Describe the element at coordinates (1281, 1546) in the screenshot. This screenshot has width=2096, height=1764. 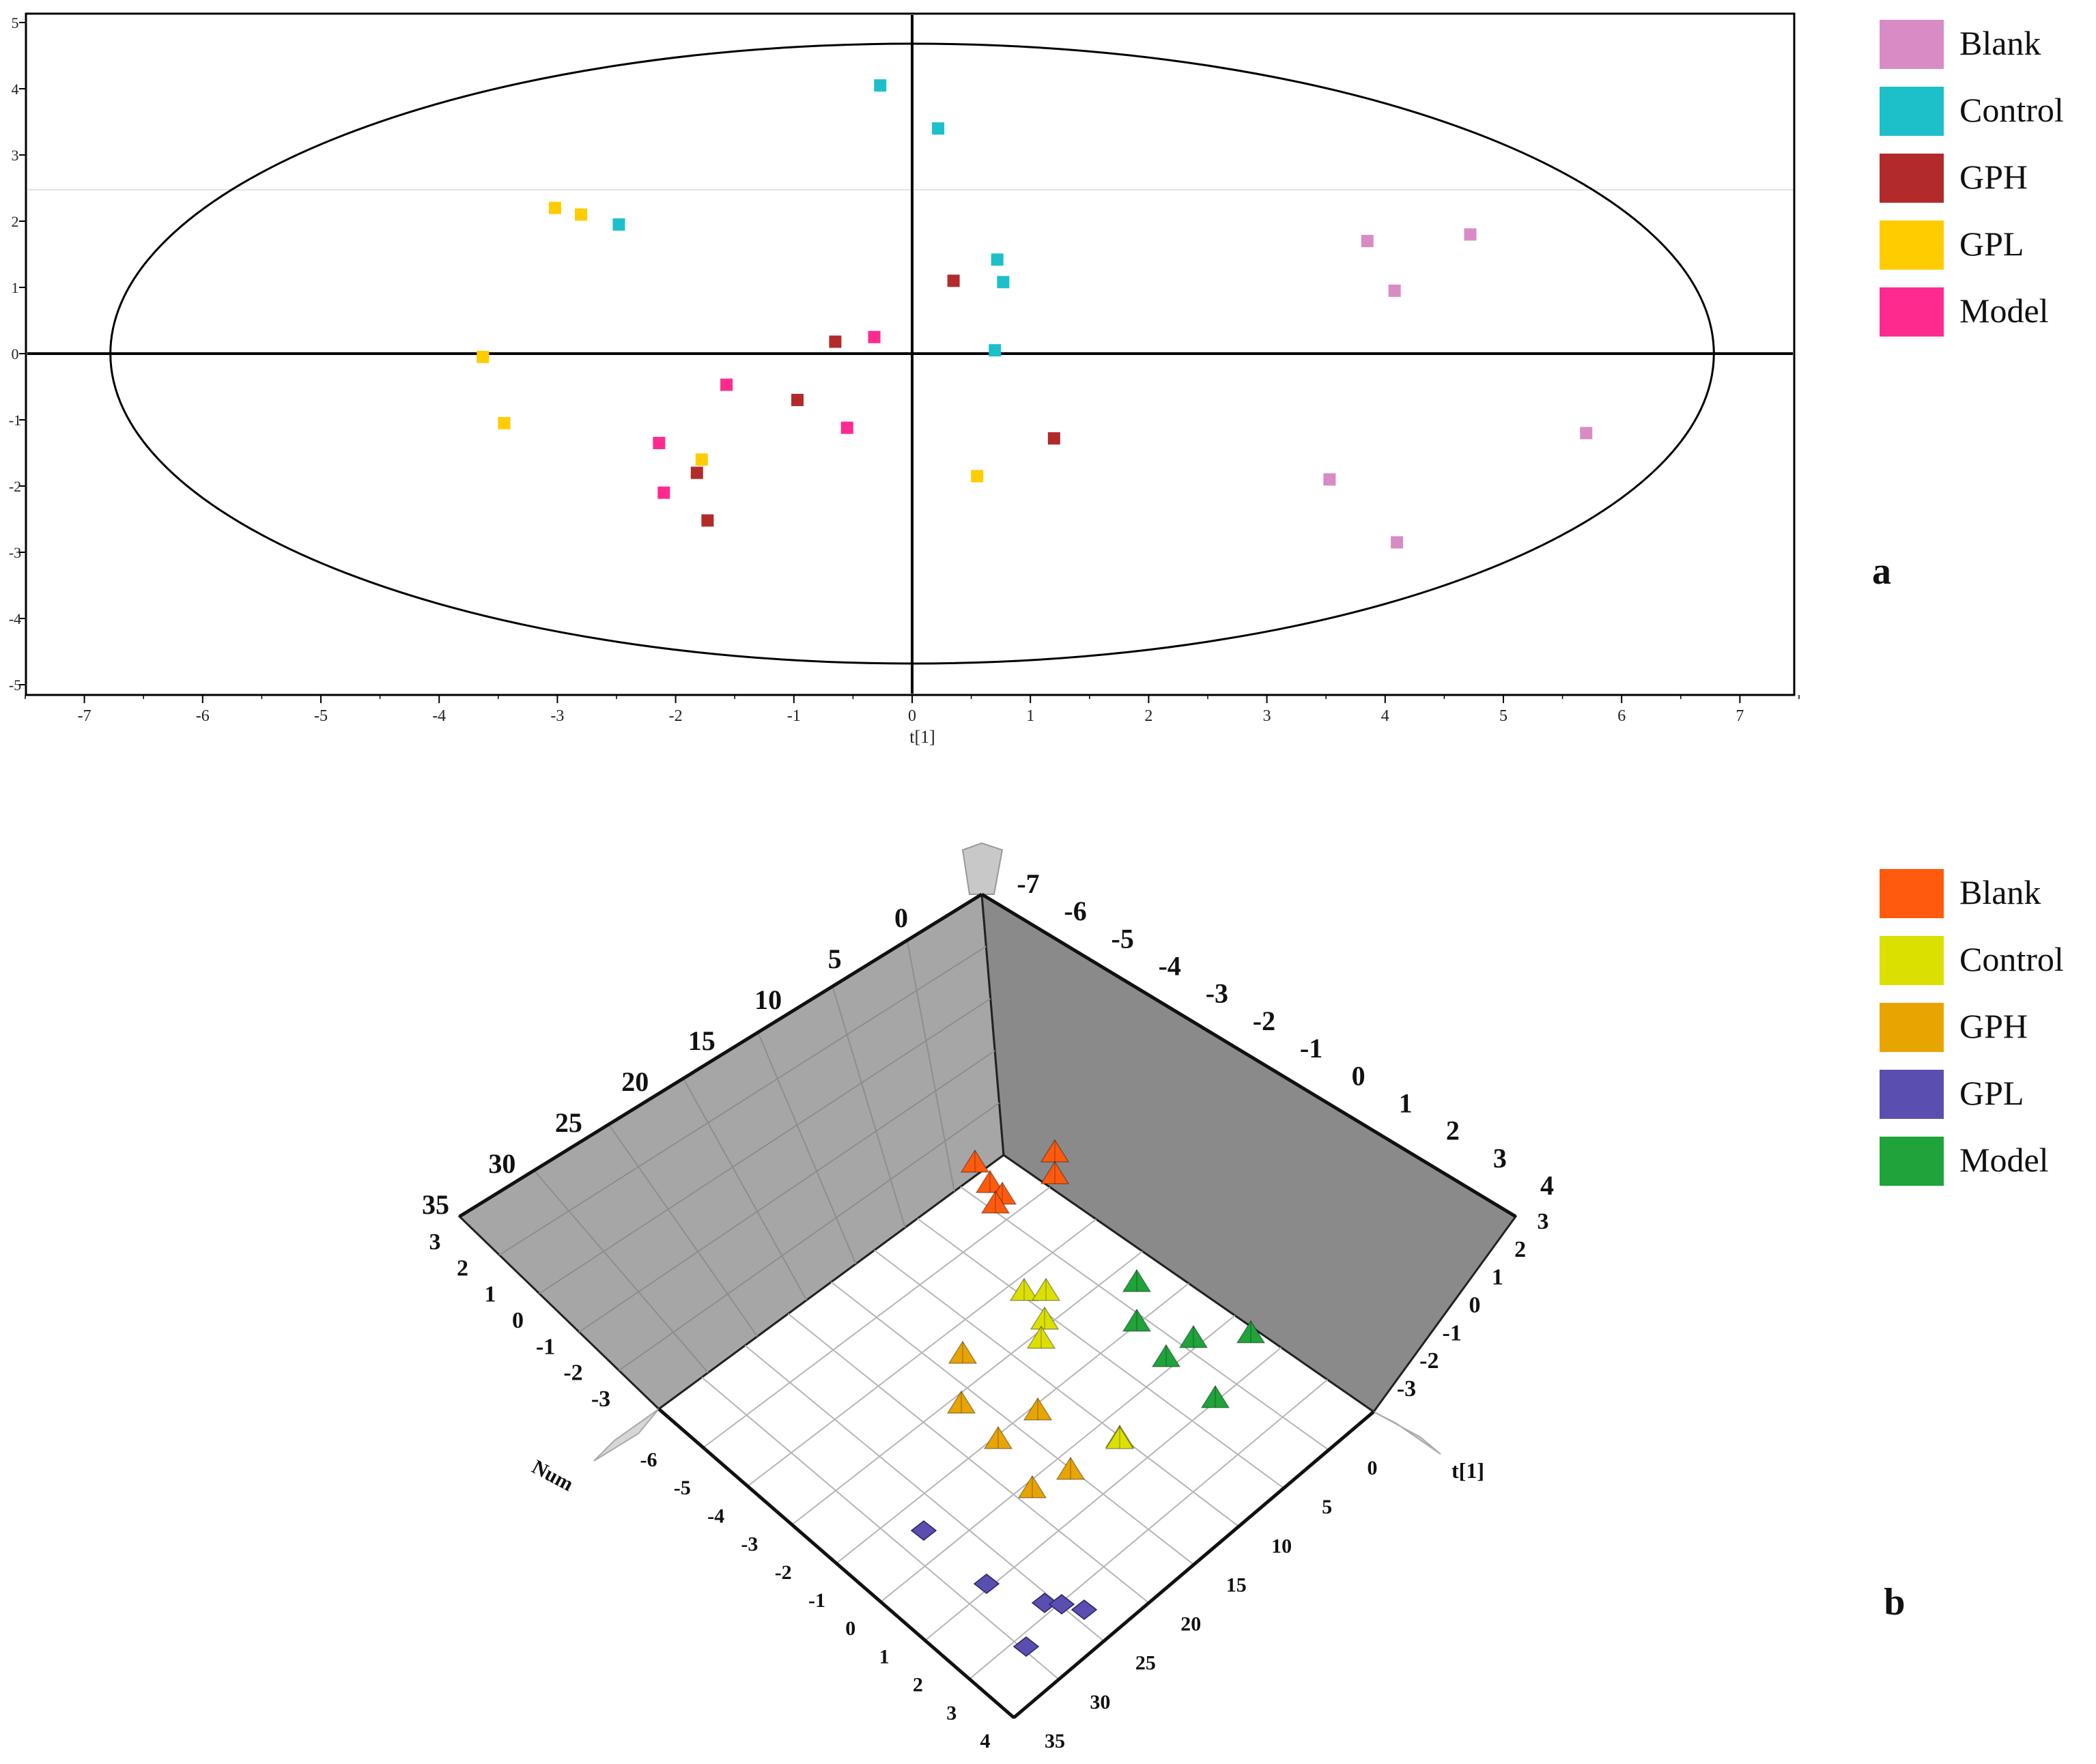
I see `panel-b-front-right-tick-label: 10` at that location.